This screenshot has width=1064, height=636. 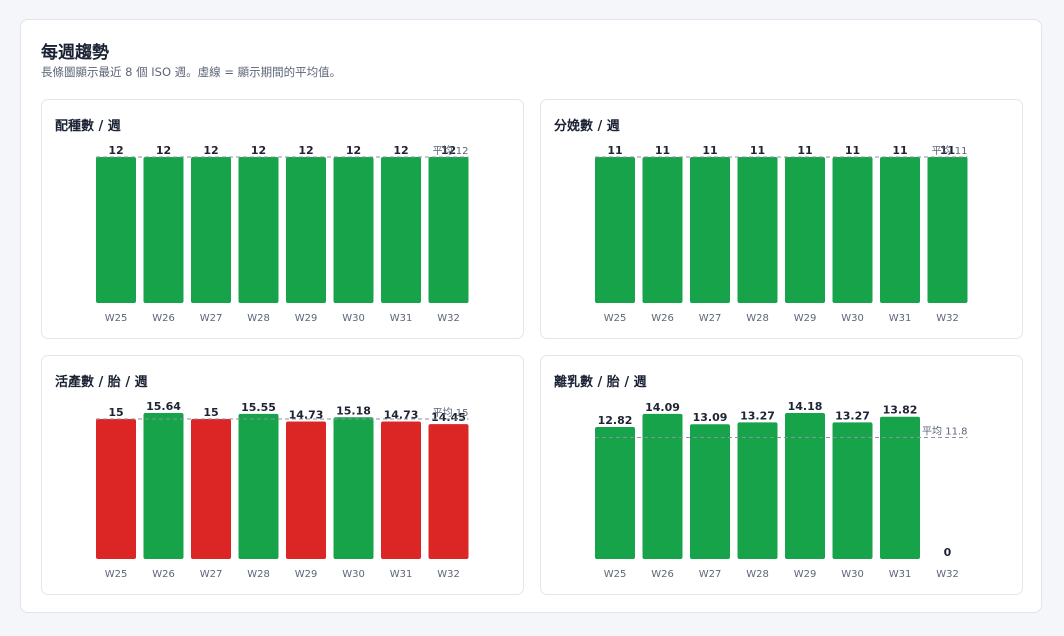 I want to click on data-label-W32: 14.45, so click(x=448, y=417).